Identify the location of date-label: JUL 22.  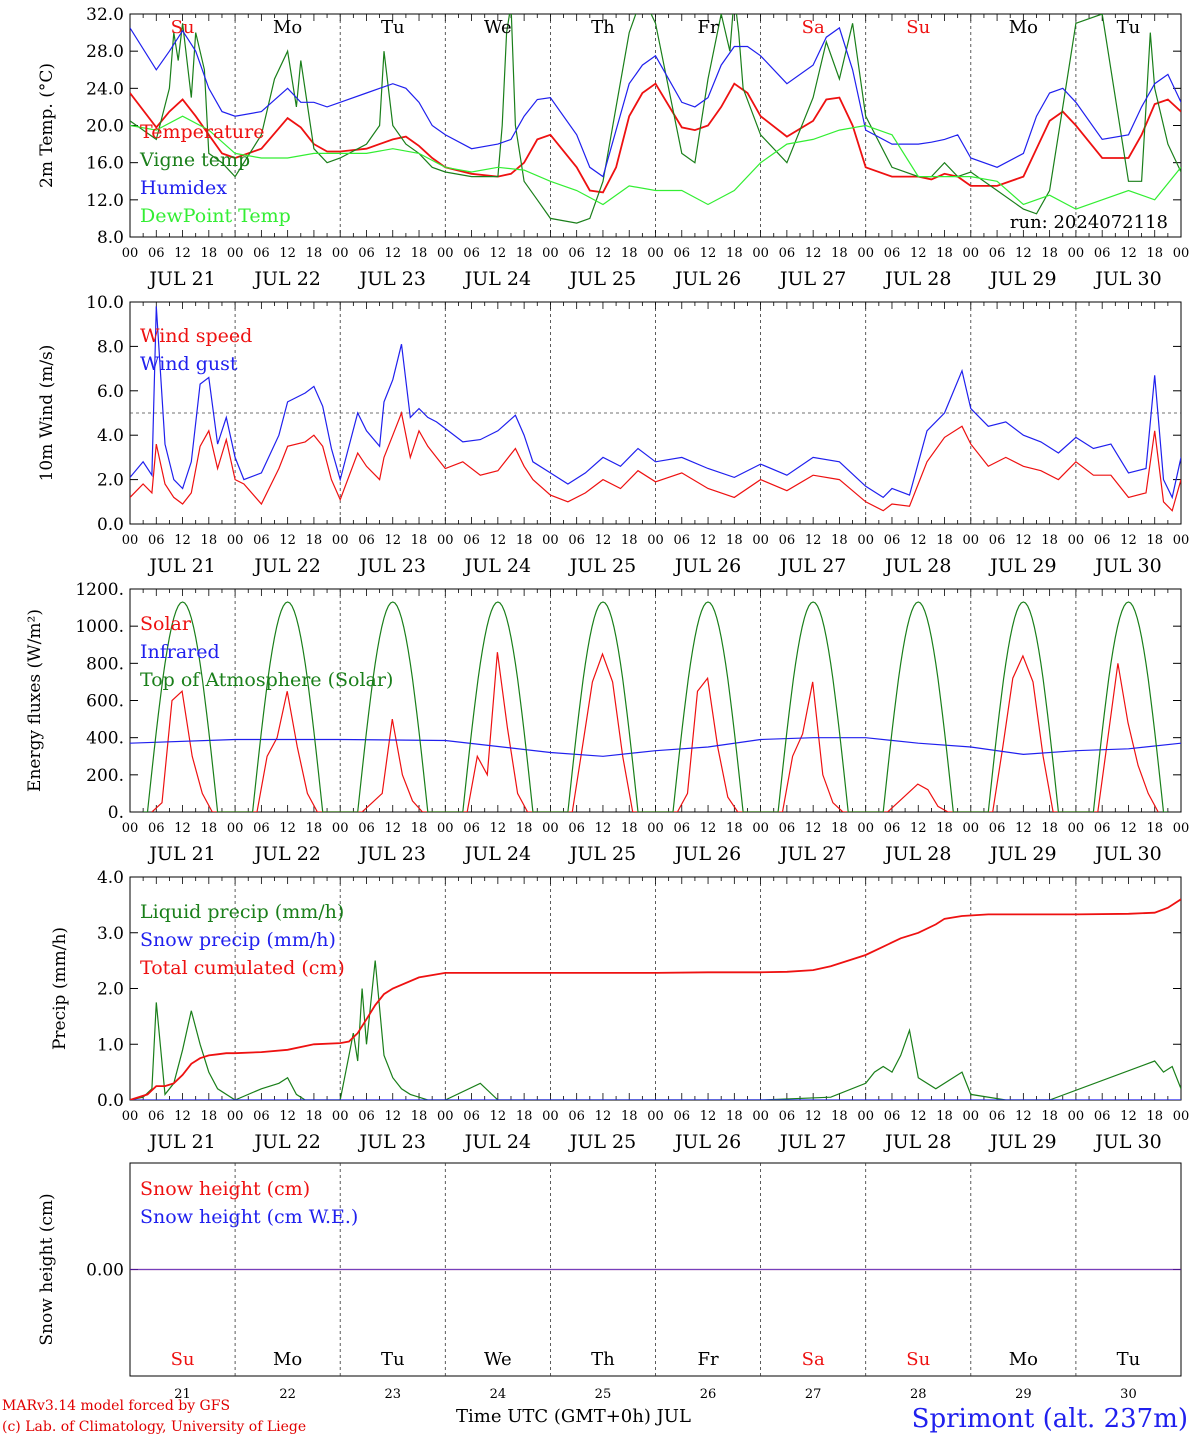
(286, 566).